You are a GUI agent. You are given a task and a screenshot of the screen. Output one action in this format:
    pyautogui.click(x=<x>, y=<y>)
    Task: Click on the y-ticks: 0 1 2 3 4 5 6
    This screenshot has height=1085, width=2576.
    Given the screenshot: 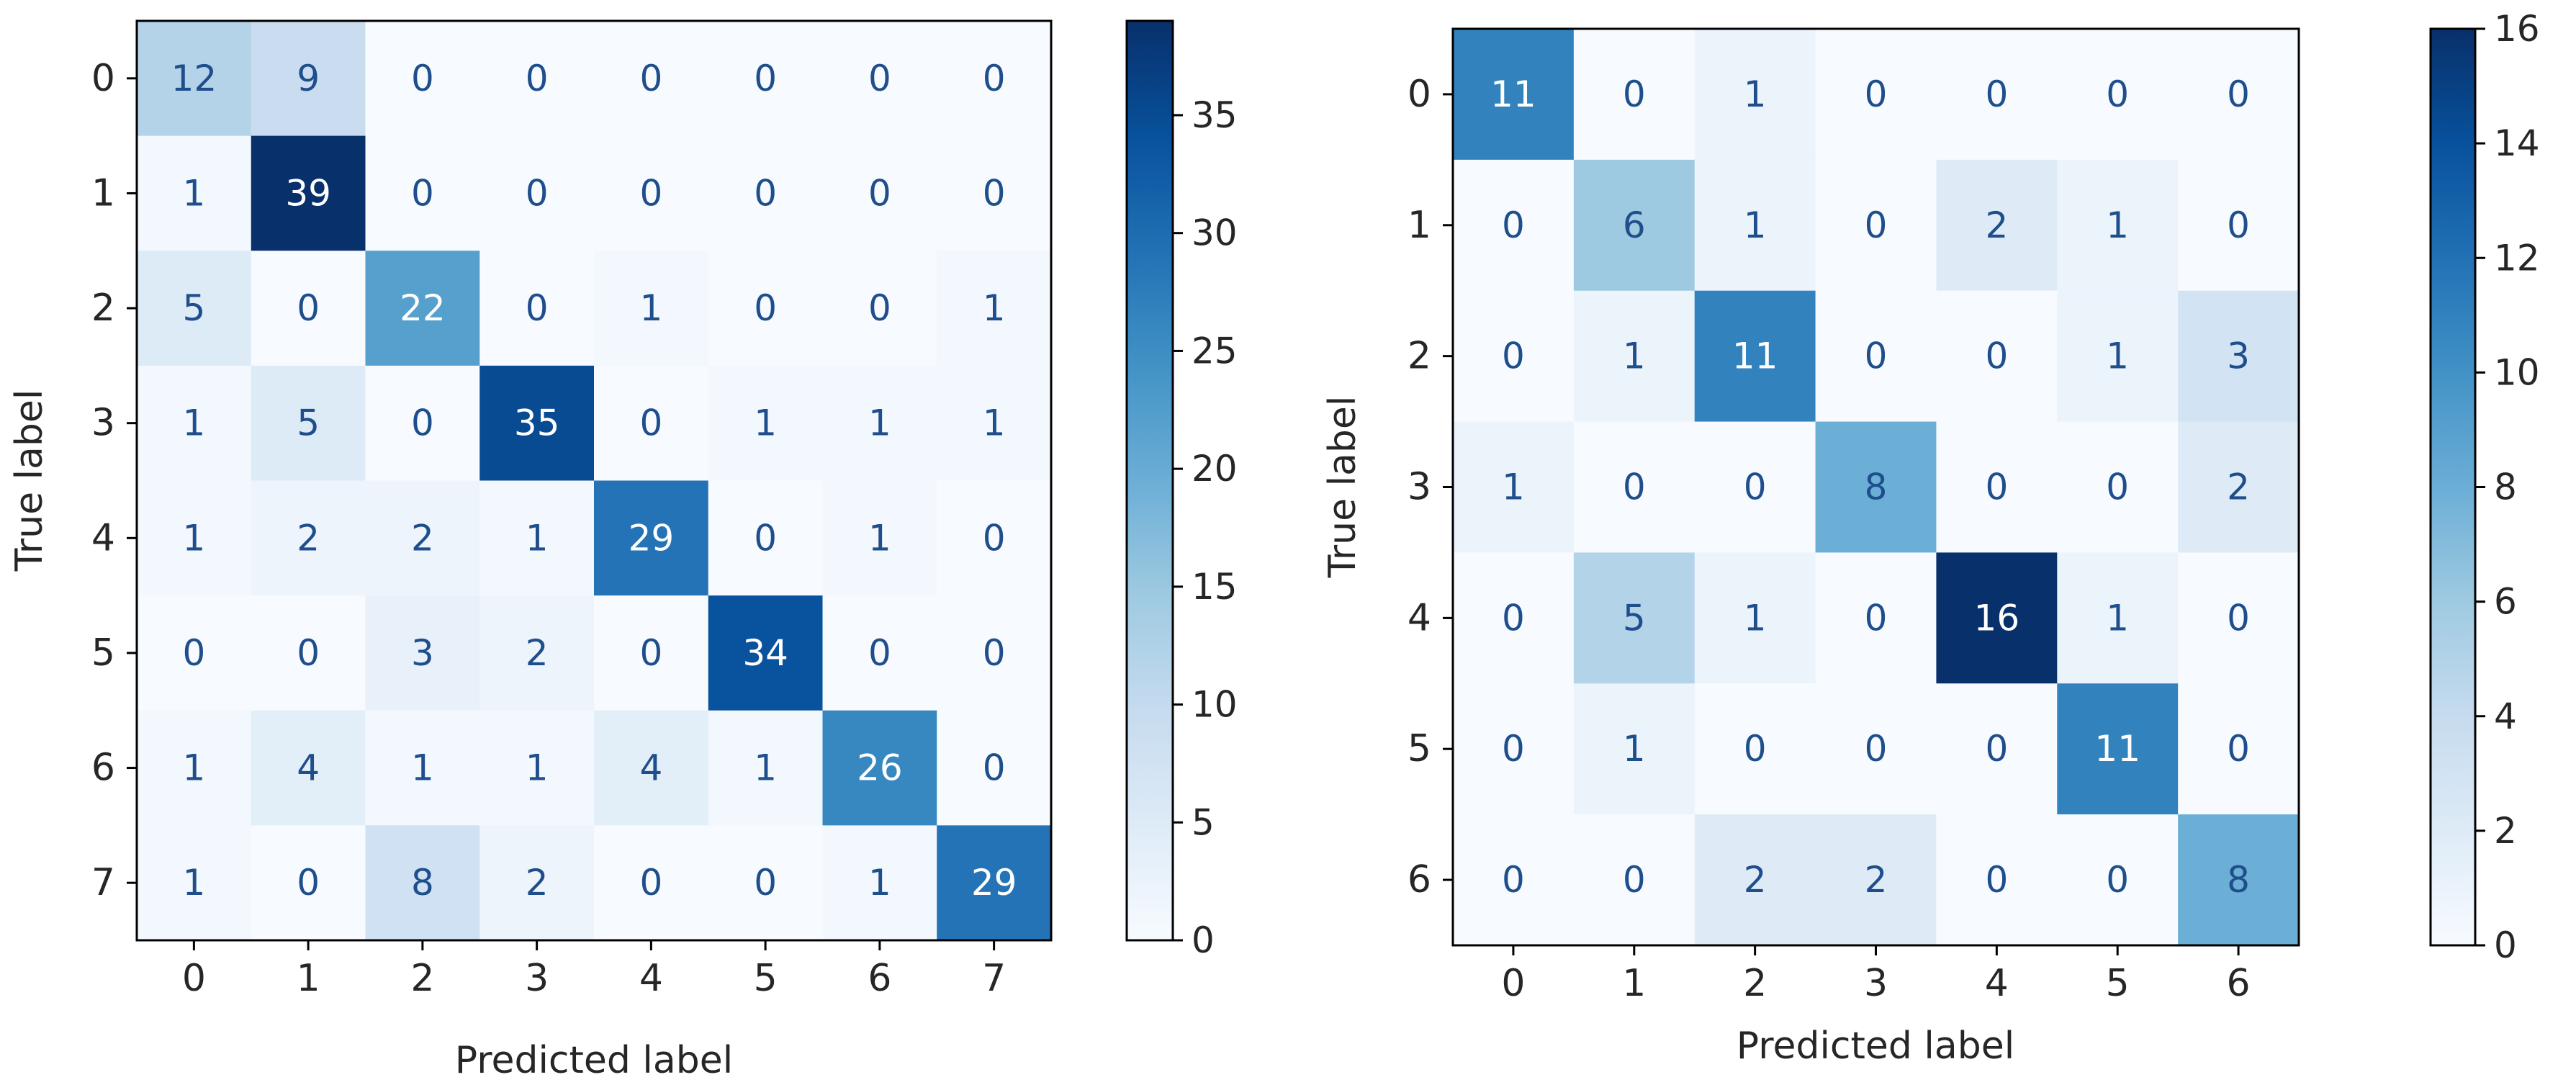 What is the action you would take?
    pyautogui.click(x=1430, y=487)
    